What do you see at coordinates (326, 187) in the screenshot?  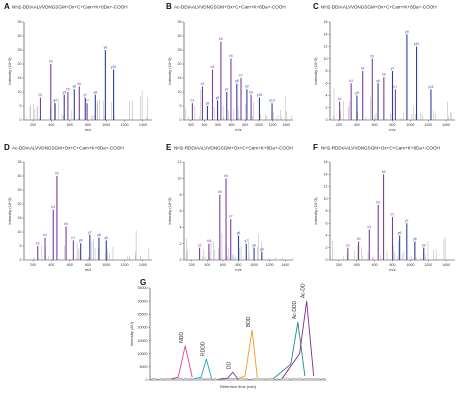 I see `y-tick-label: 12` at bounding box center [326, 187].